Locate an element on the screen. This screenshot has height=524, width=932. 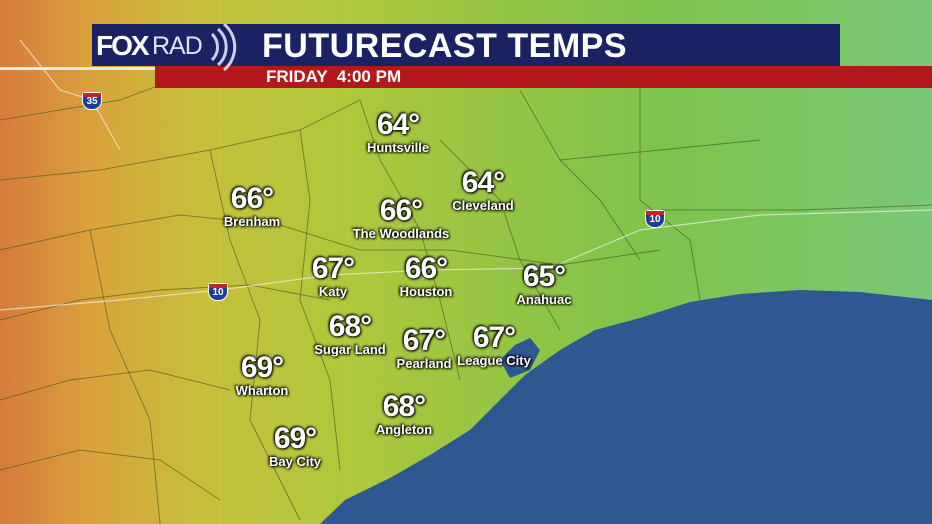
city-wharton: 69° Wharton is located at coordinates (262, 375).